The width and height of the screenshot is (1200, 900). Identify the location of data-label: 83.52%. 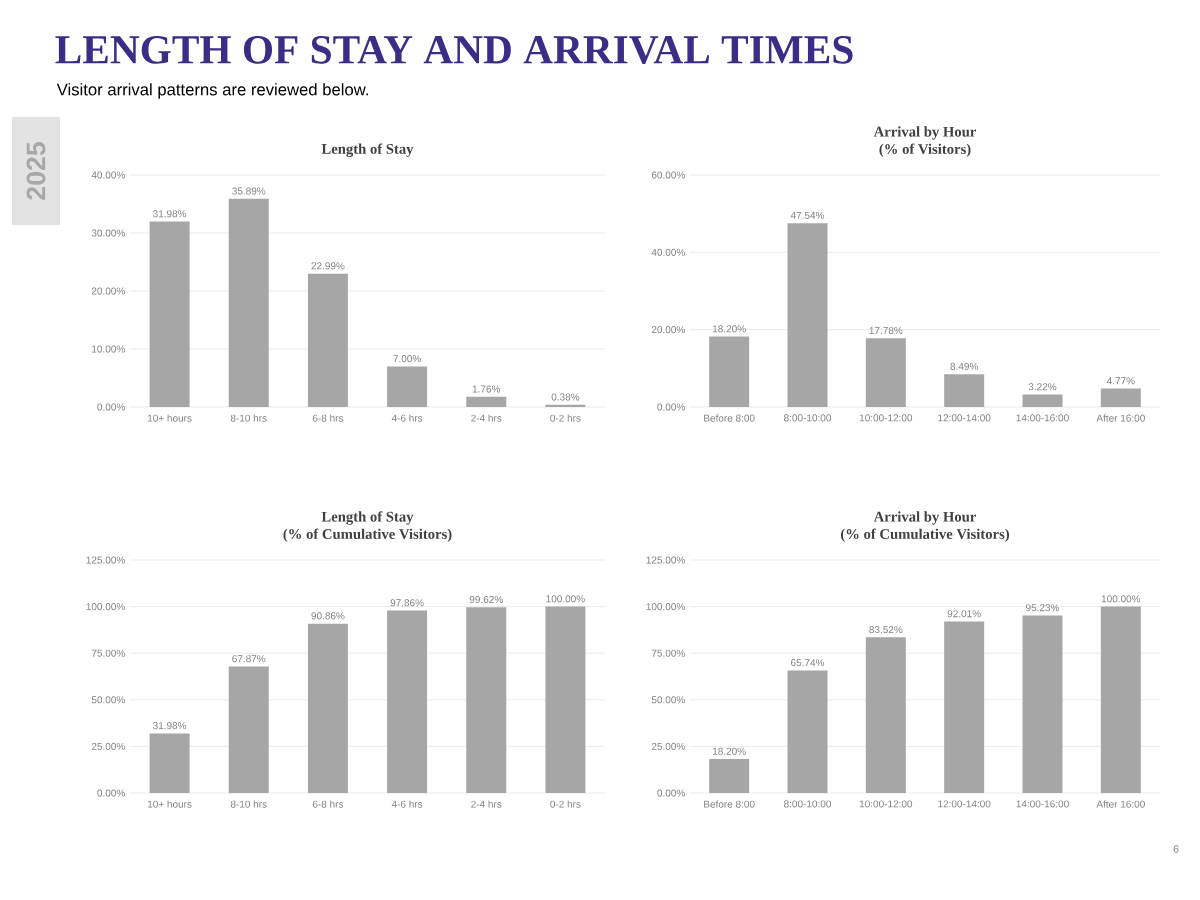
(886, 629).